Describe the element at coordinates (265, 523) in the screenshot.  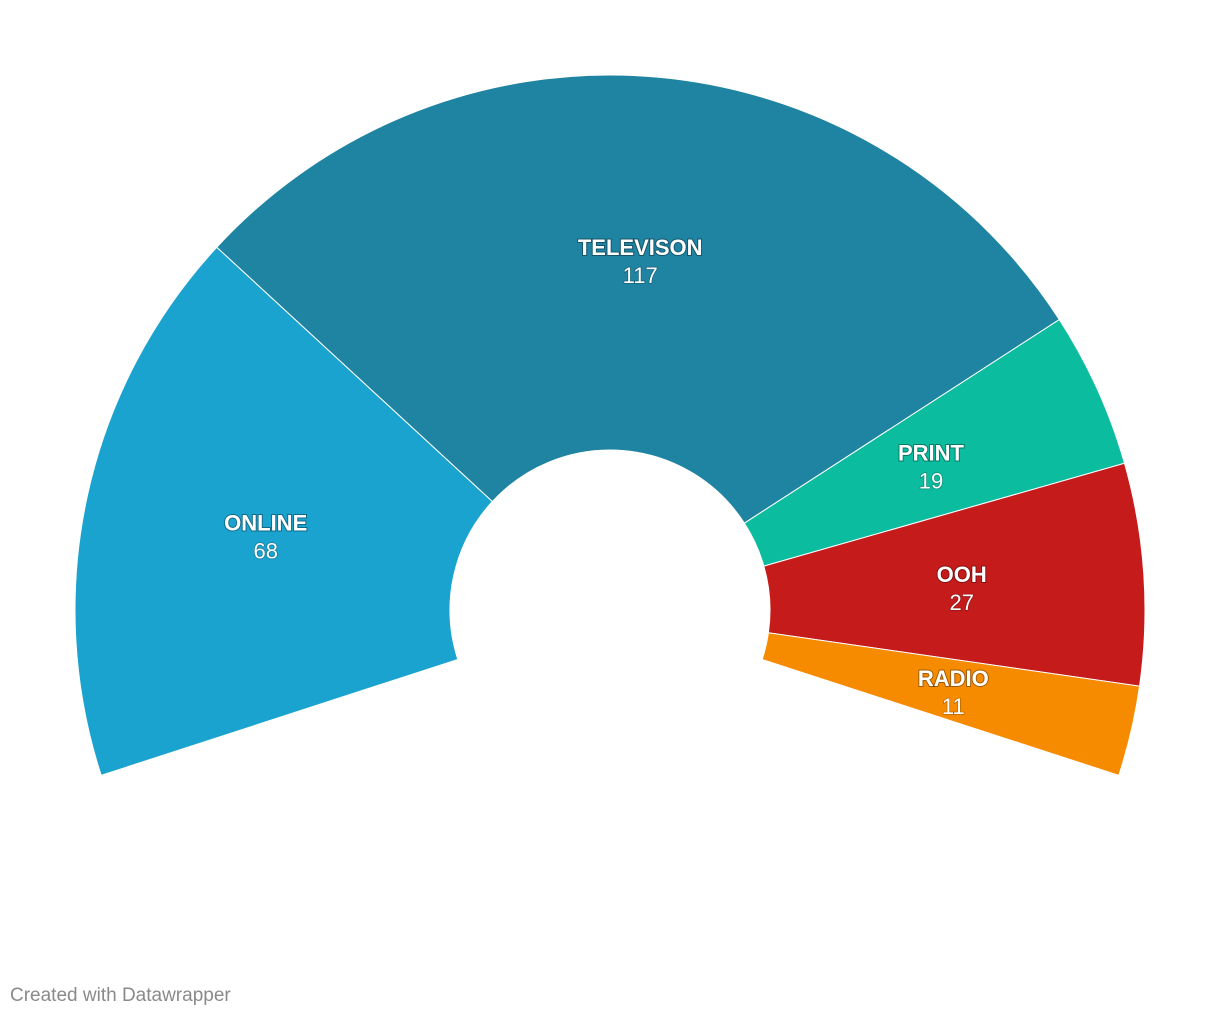
I see `slice-label-online: ONLINE` at that location.